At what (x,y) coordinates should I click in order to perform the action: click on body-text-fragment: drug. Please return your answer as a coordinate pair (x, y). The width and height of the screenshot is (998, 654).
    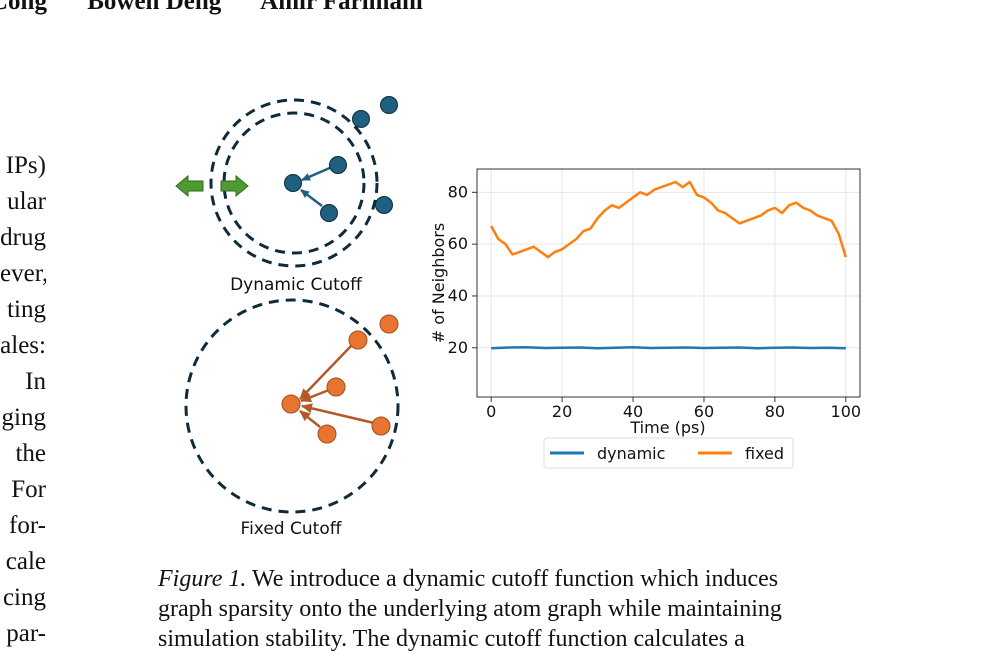
    Looking at the image, I should click on (23, 237).